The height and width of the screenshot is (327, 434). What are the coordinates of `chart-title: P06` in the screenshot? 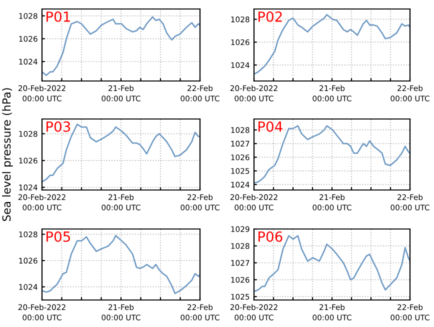 It's located at (270, 236).